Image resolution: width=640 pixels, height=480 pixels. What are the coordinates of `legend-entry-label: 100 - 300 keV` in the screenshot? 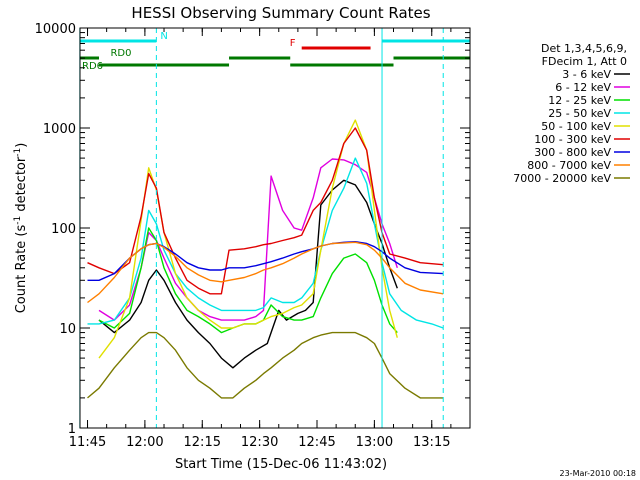 It's located at (572, 139).